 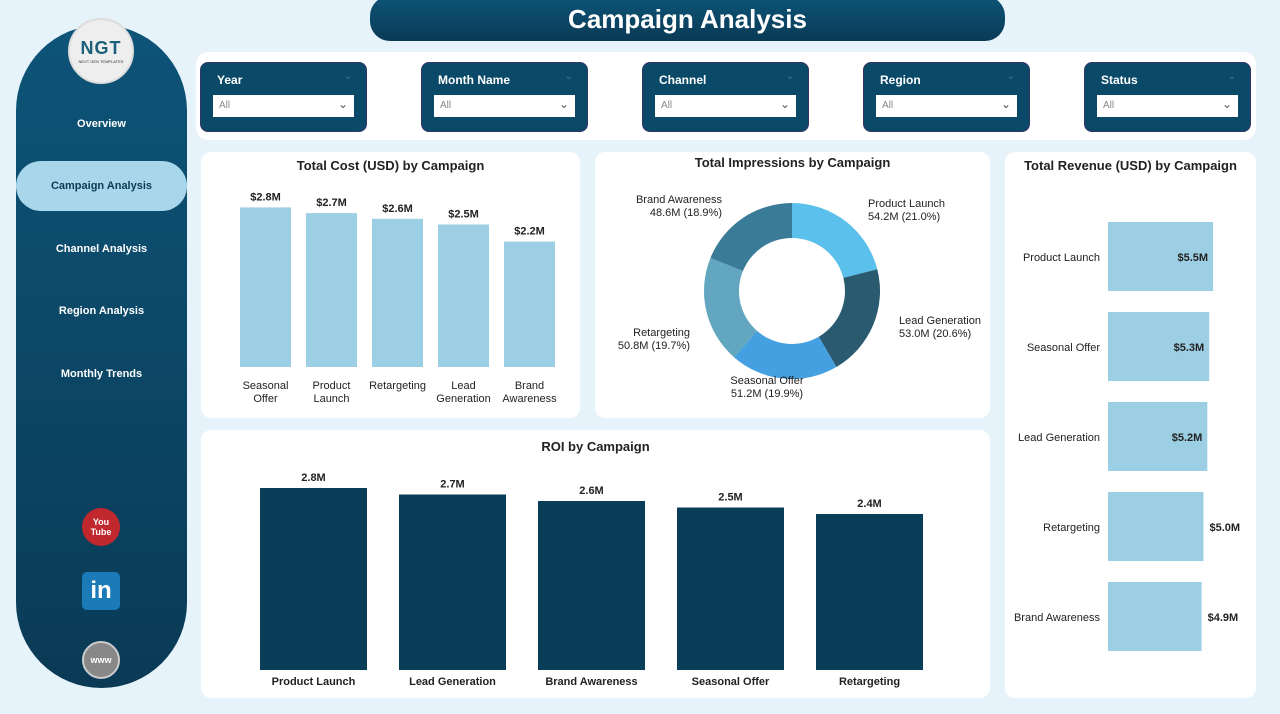 I want to click on globe-icon: www, so click(x=101, y=660).